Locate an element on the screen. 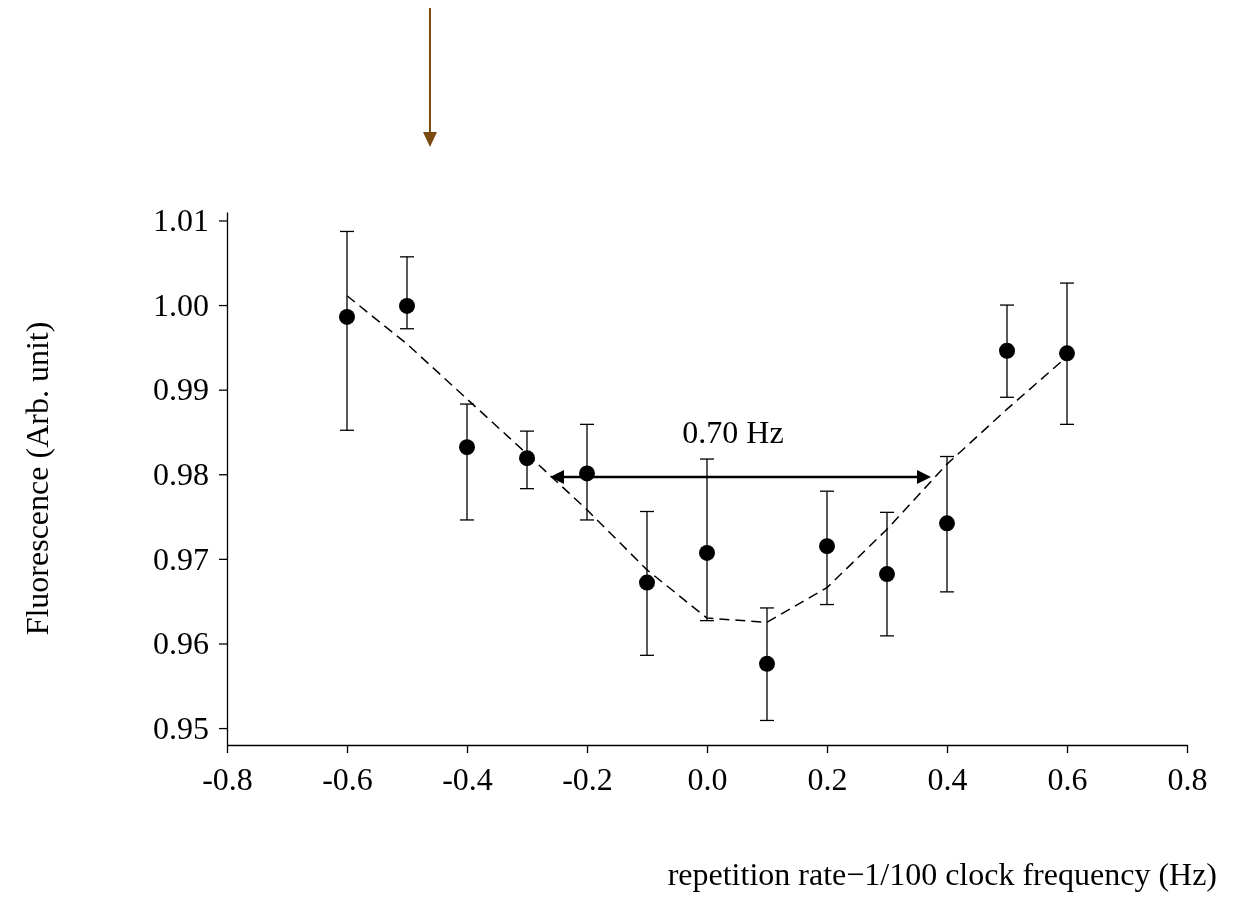 This screenshot has width=1237, height=910. x-tick-label: -0.6 is located at coordinates (347, 778).